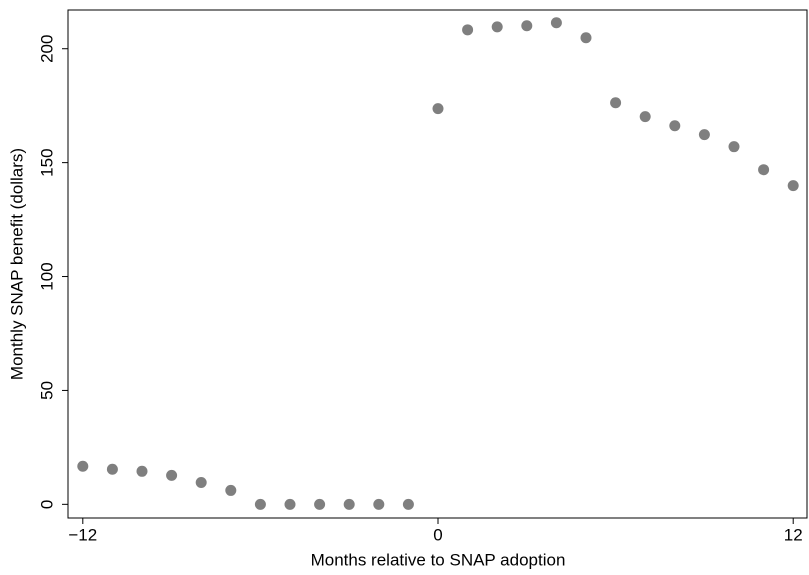 The width and height of the screenshot is (809, 575). What do you see at coordinates (437, 534) in the screenshot?
I see `x-tick-label: 0` at bounding box center [437, 534].